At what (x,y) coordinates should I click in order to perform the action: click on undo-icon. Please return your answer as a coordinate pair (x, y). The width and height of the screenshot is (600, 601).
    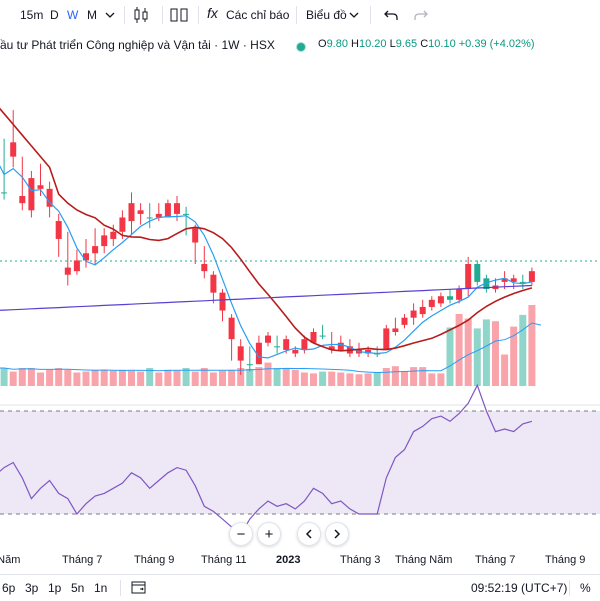
    Looking at the image, I should click on (391, 15).